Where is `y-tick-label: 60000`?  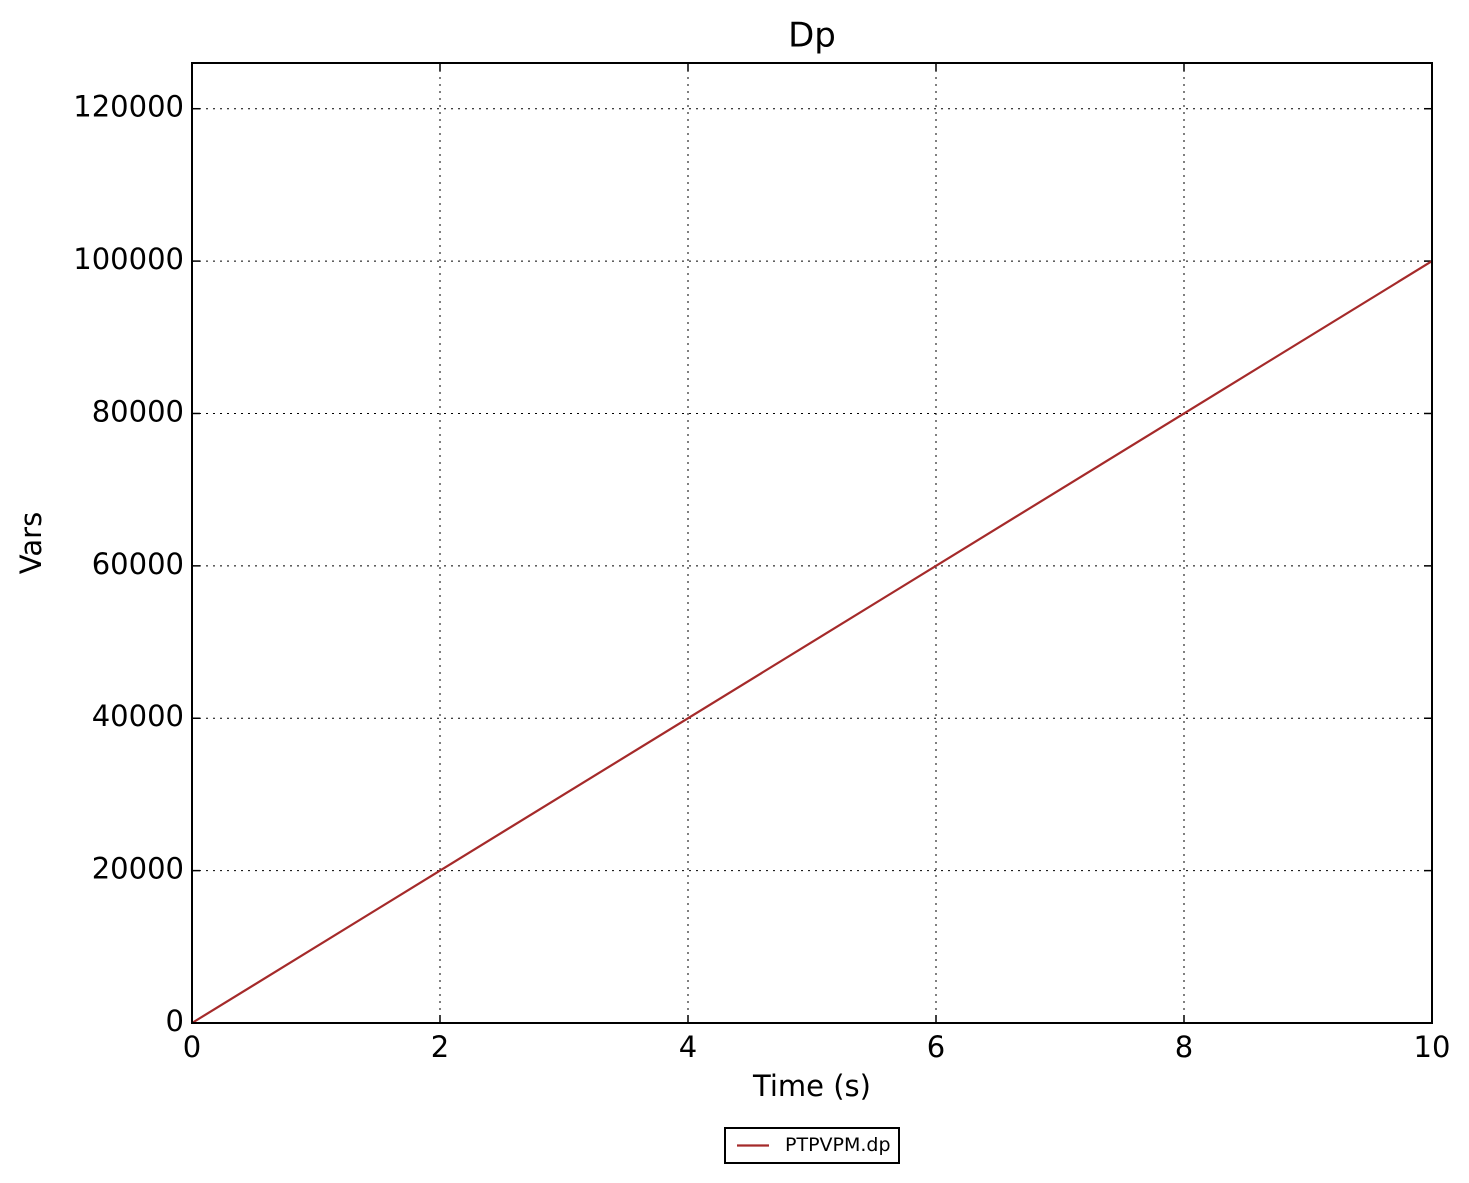
y-tick-label: 60000 is located at coordinates (138, 564).